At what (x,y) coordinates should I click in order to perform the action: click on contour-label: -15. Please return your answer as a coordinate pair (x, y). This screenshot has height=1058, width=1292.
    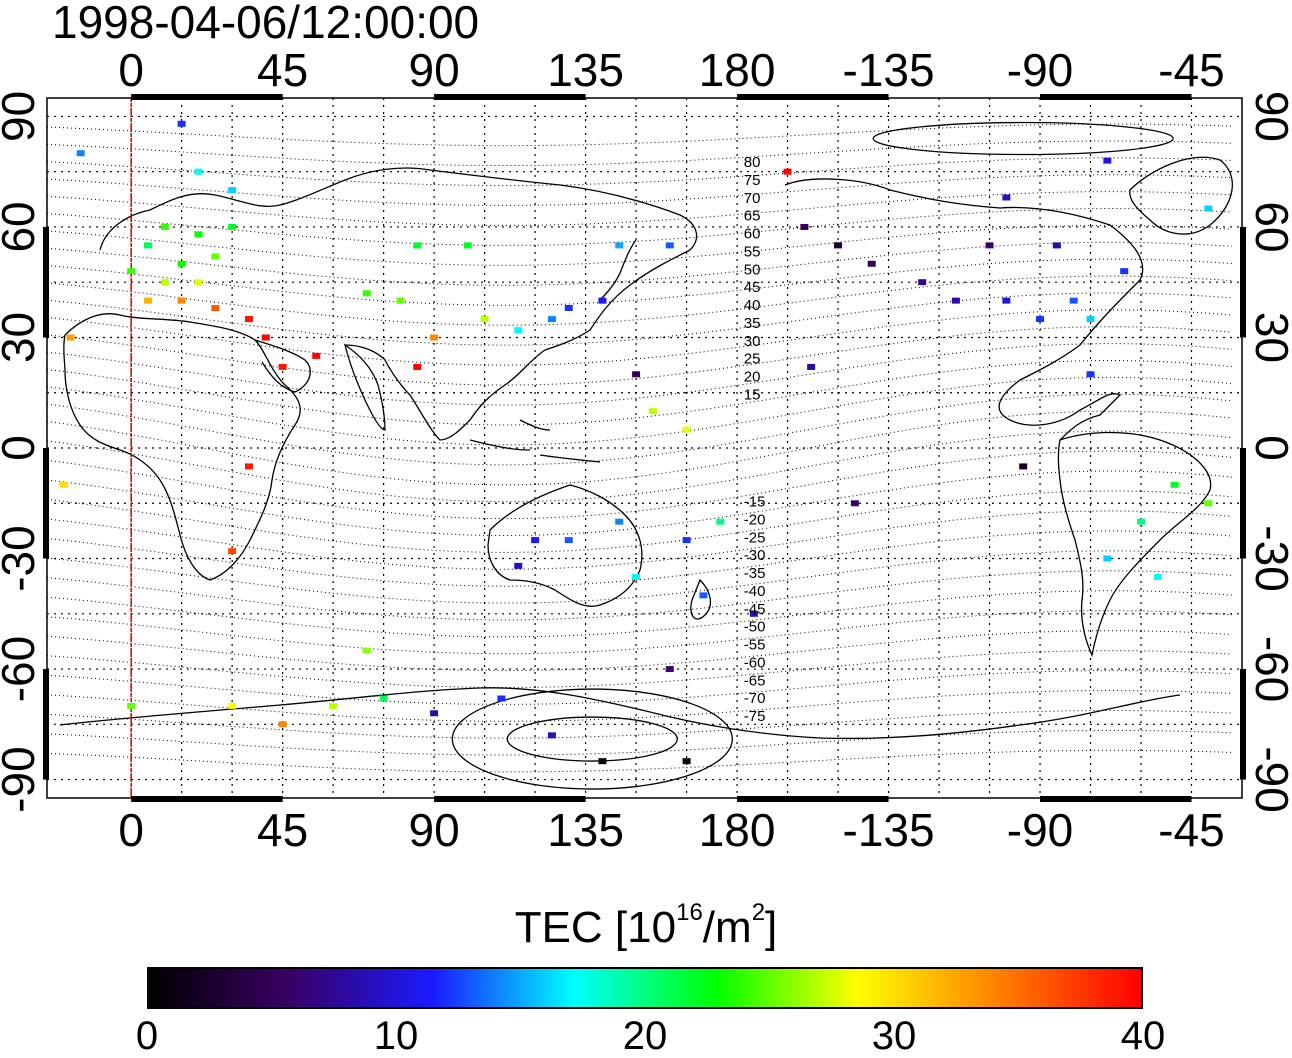
    Looking at the image, I should click on (755, 502).